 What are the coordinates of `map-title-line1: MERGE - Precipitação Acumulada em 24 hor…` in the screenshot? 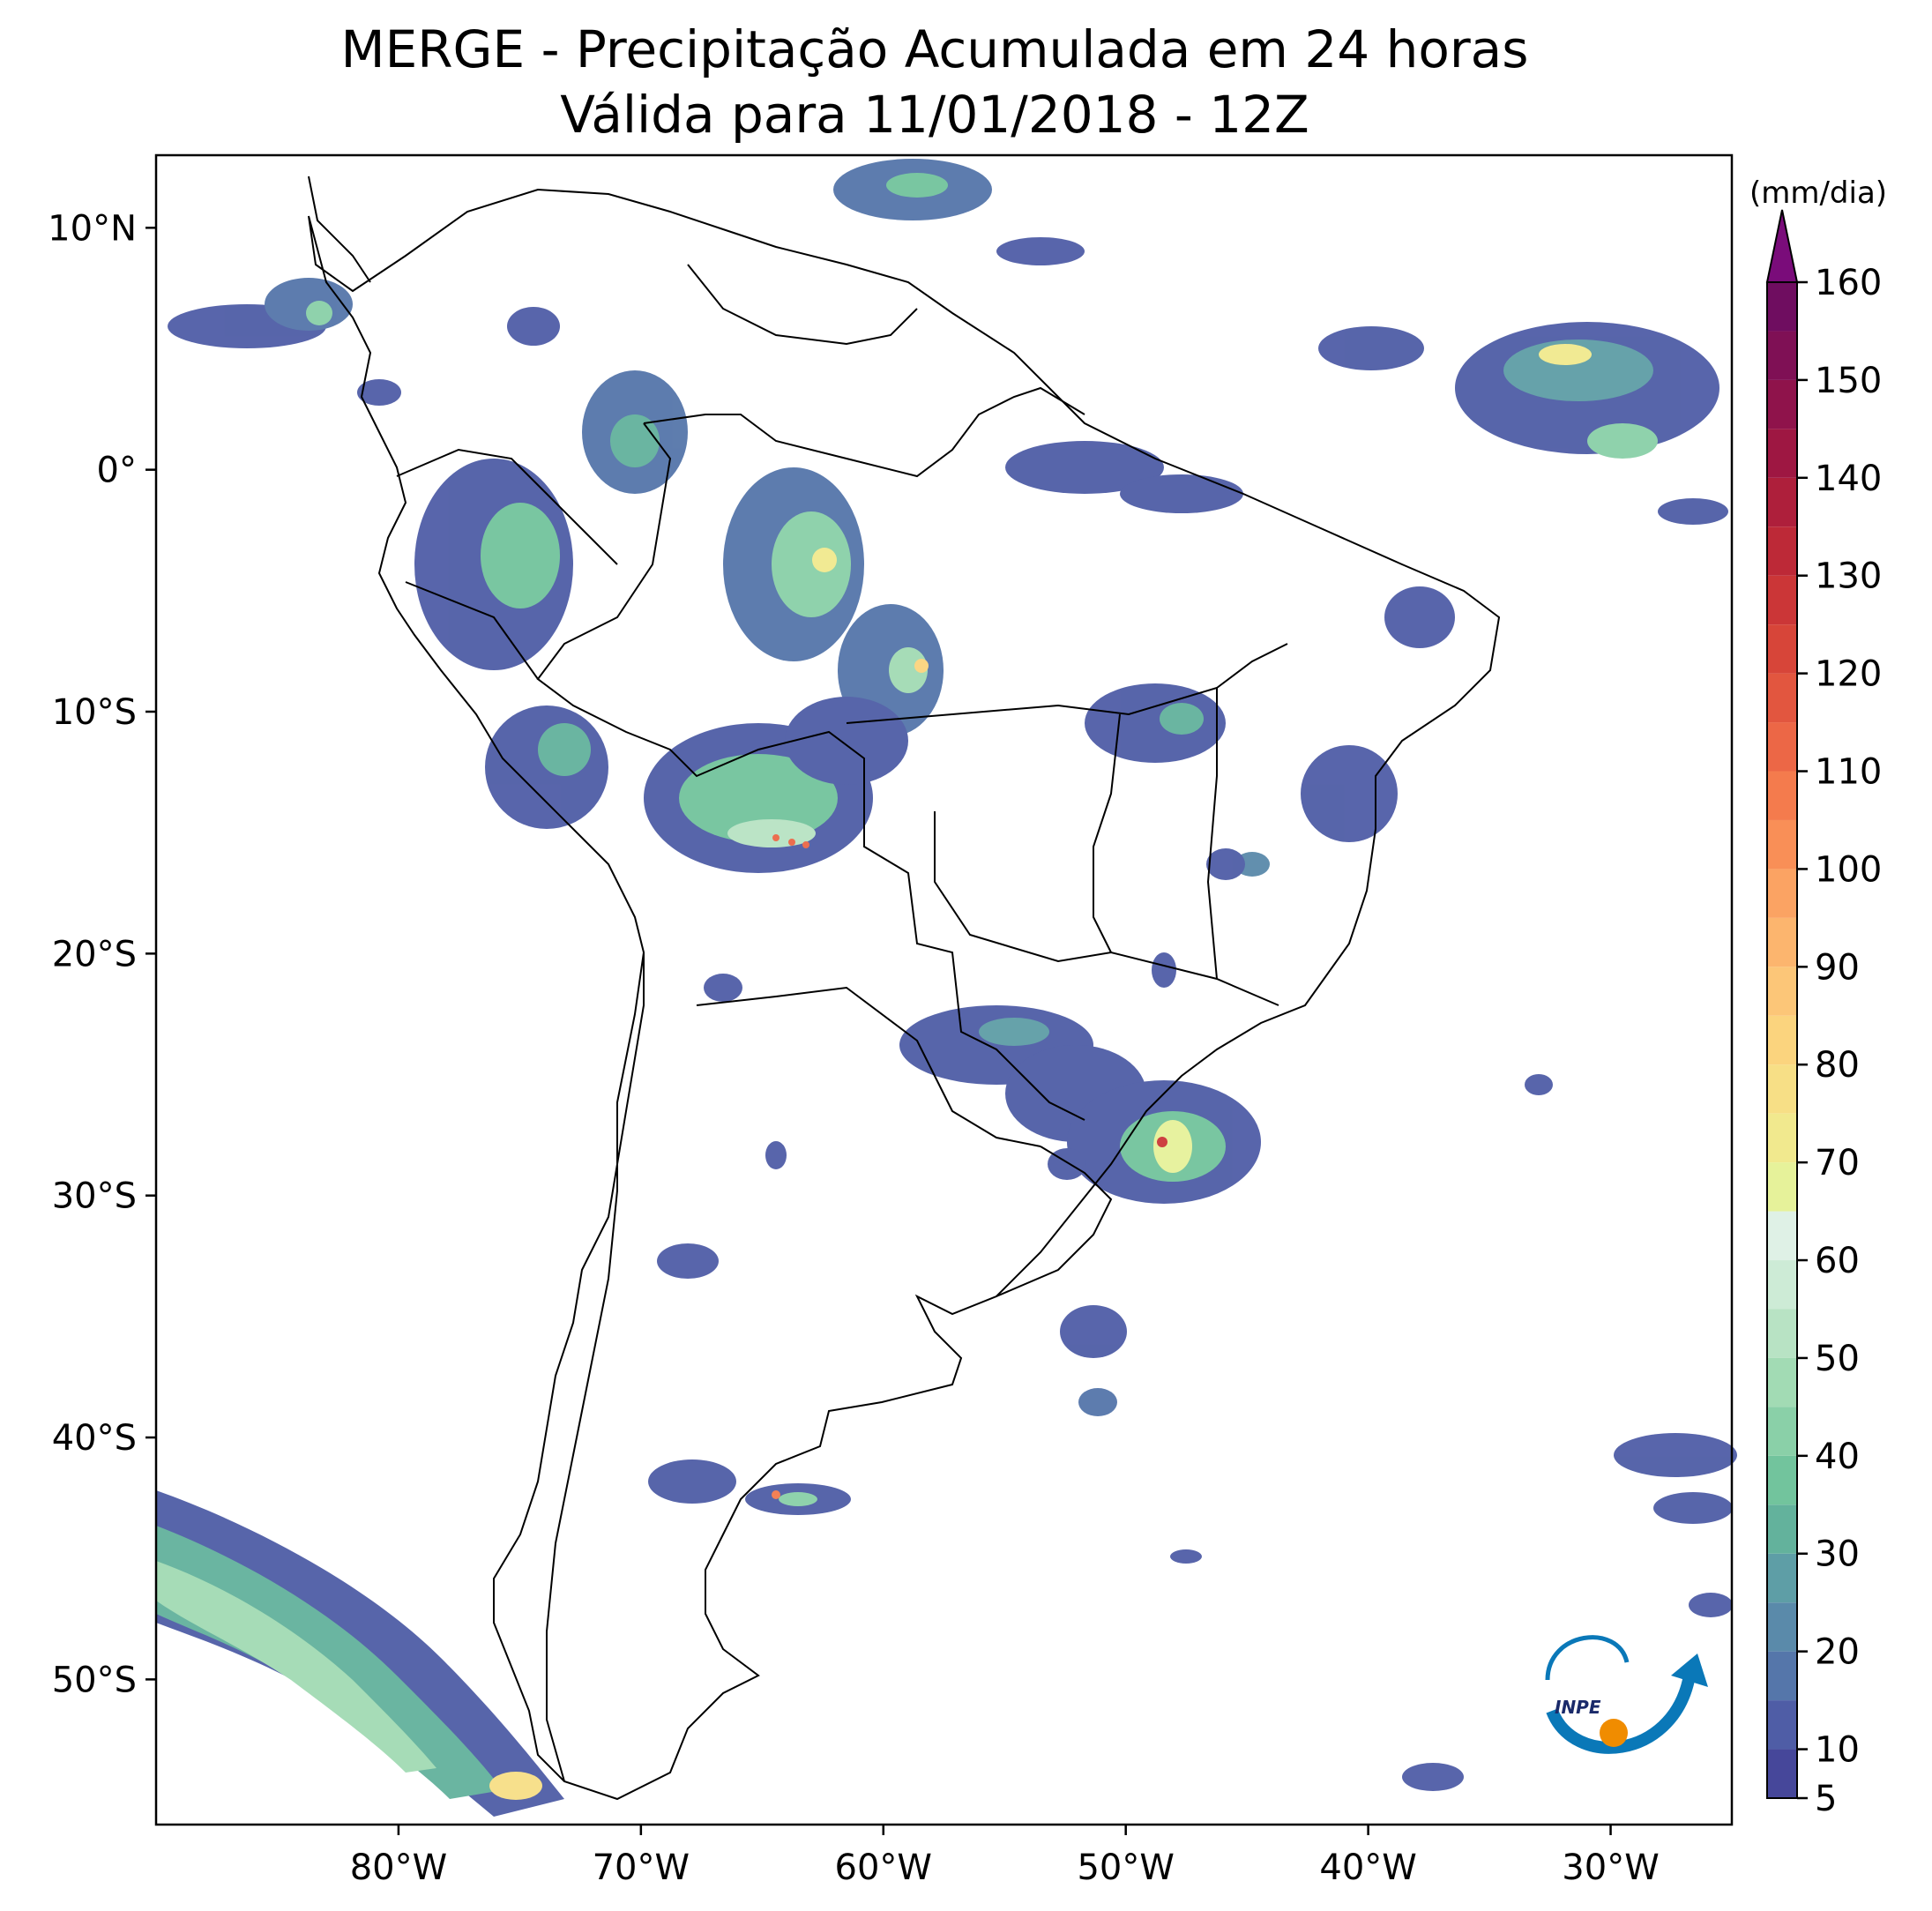 It's located at (935, 49).